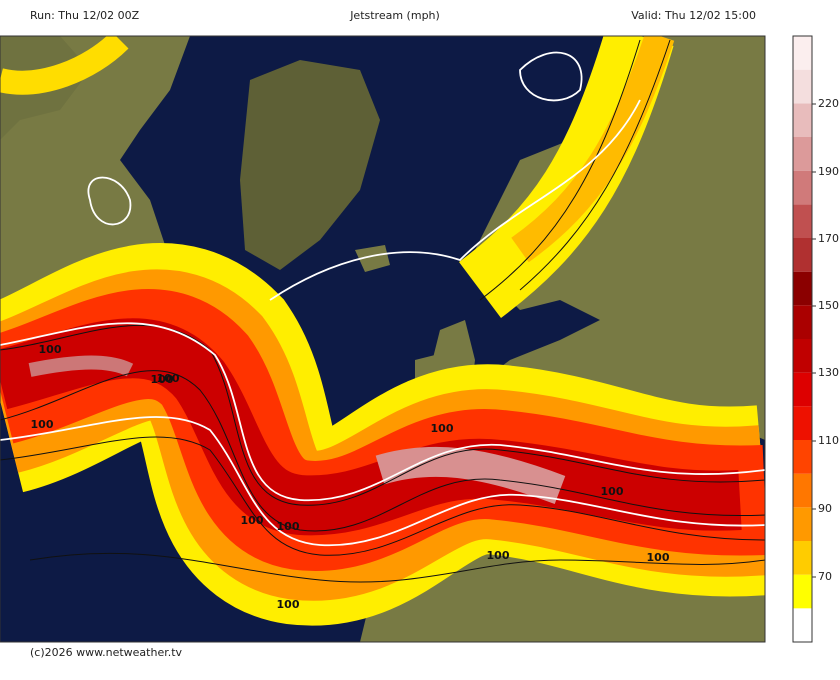 This screenshot has height=680, width=840. What do you see at coordinates (828, 238) in the screenshot?
I see `colorbar-label: 170` at bounding box center [828, 238].